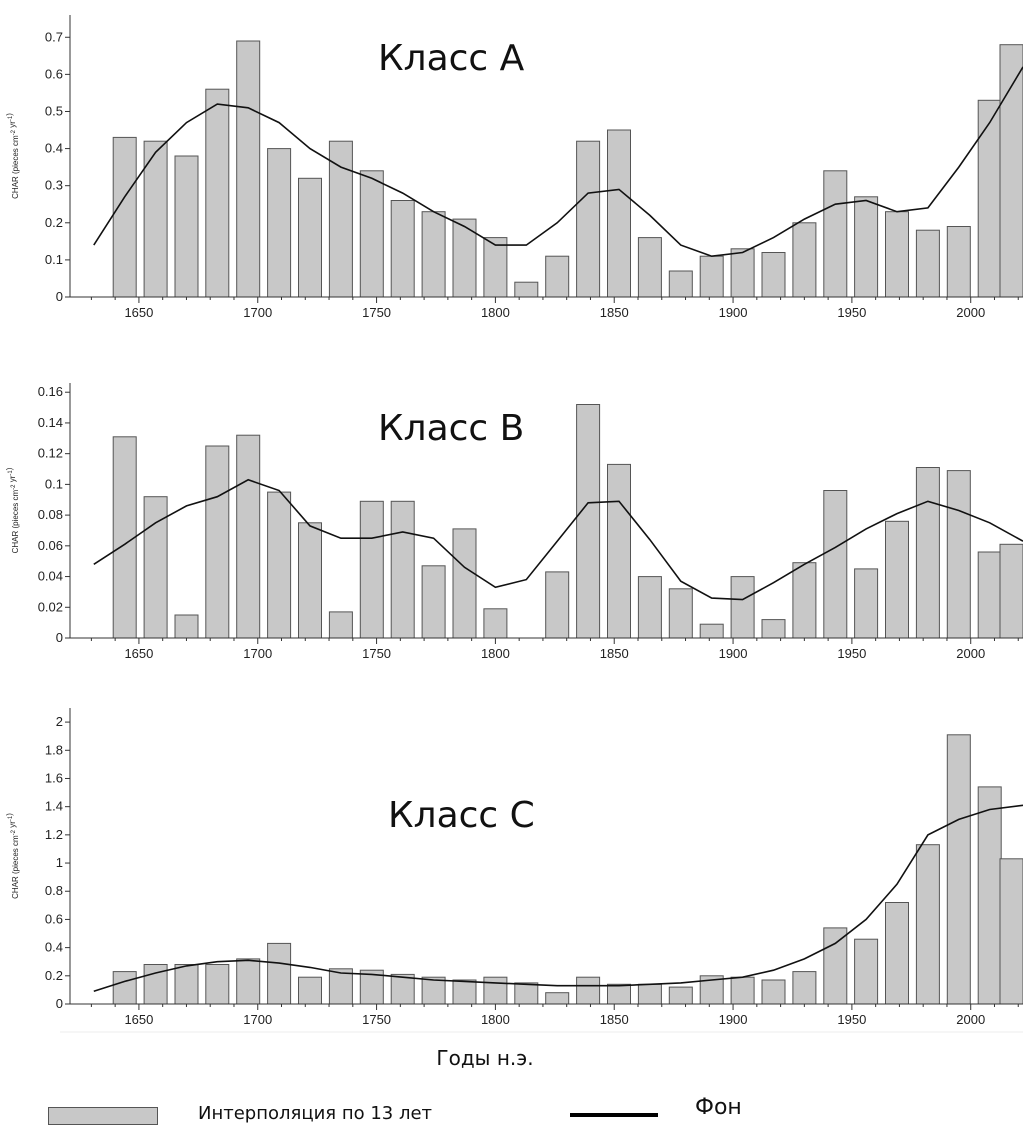  What do you see at coordinates (50, 545) in the screenshot?
I see `y-tick-label: 0.06` at bounding box center [50, 545].